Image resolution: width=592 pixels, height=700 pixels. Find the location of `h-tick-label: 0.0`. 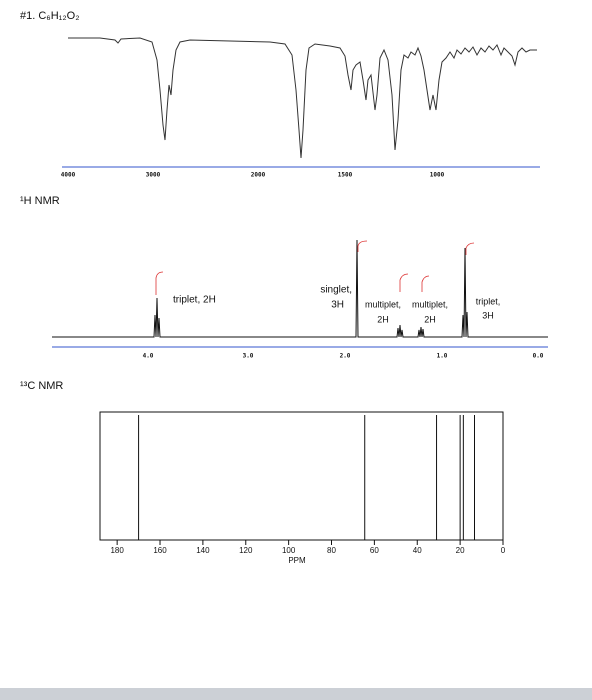

h-tick-label: 0.0 is located at coordinates (538, 356).